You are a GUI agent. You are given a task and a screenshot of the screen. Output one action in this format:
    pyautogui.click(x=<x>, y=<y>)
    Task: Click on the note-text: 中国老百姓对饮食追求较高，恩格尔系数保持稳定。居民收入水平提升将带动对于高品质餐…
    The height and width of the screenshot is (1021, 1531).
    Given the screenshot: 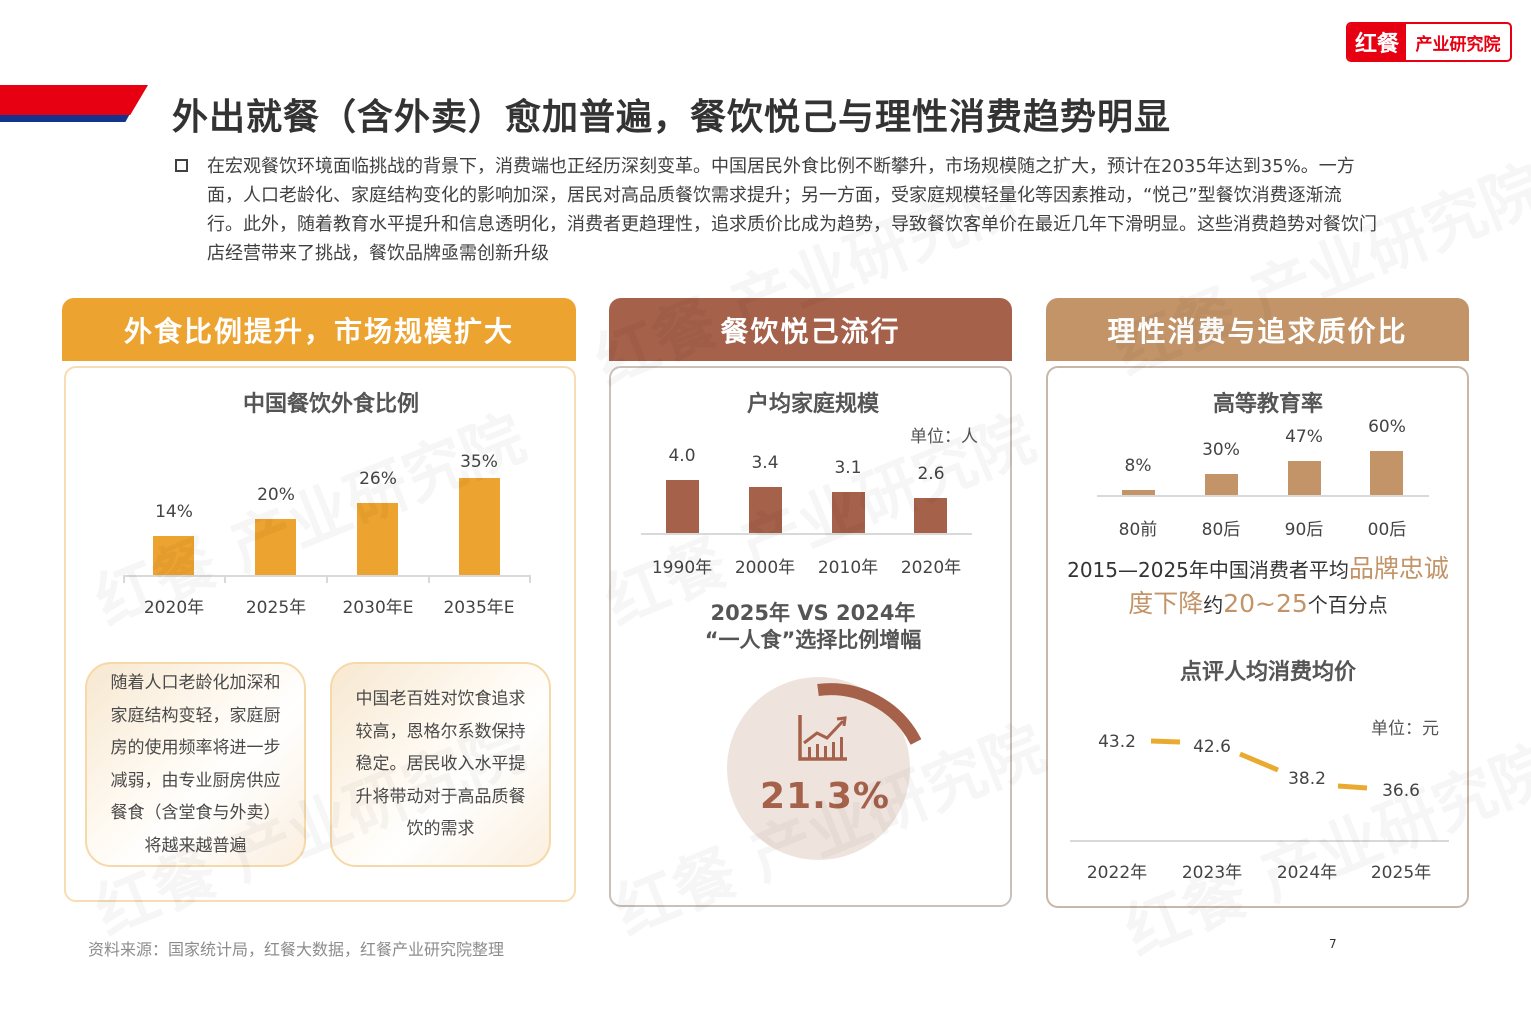 What is the action you would take?
    pyautogui.click(x=440, y=764)
    